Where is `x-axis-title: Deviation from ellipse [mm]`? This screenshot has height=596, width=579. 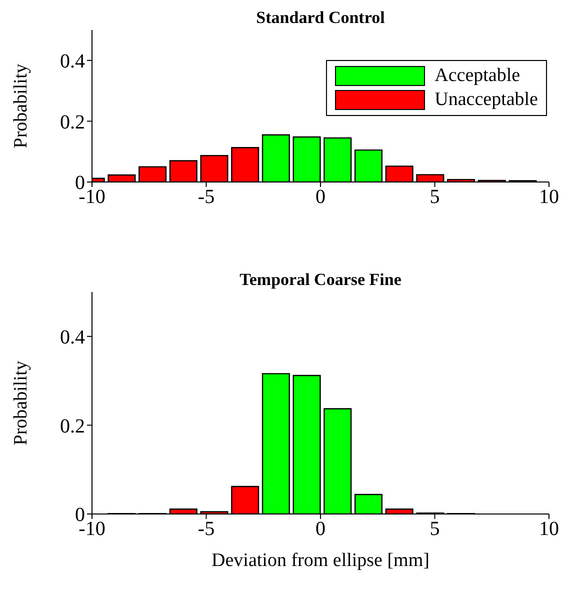
x-axis-title: Deviation from ellipse [mm] is located at coordinates (321, 560).